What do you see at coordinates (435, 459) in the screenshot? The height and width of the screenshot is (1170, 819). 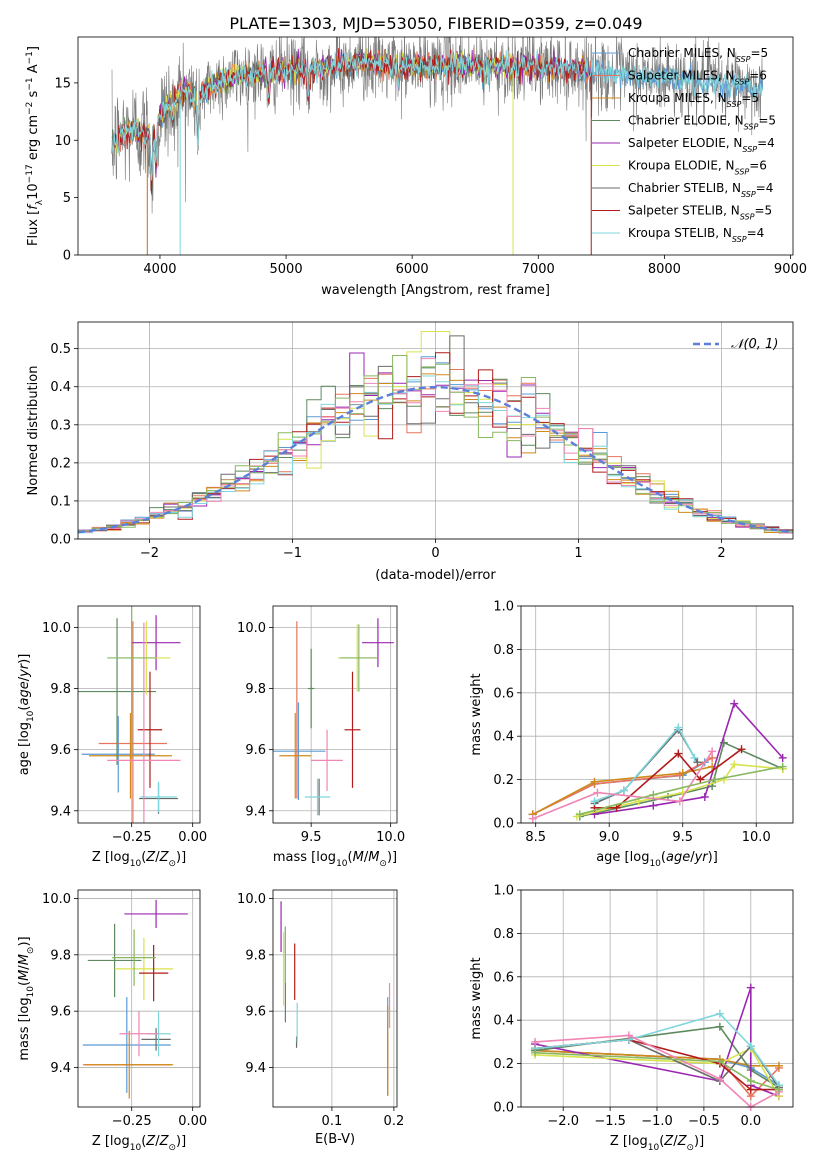 I see `normal-curve` at bounding box center [435, 459].